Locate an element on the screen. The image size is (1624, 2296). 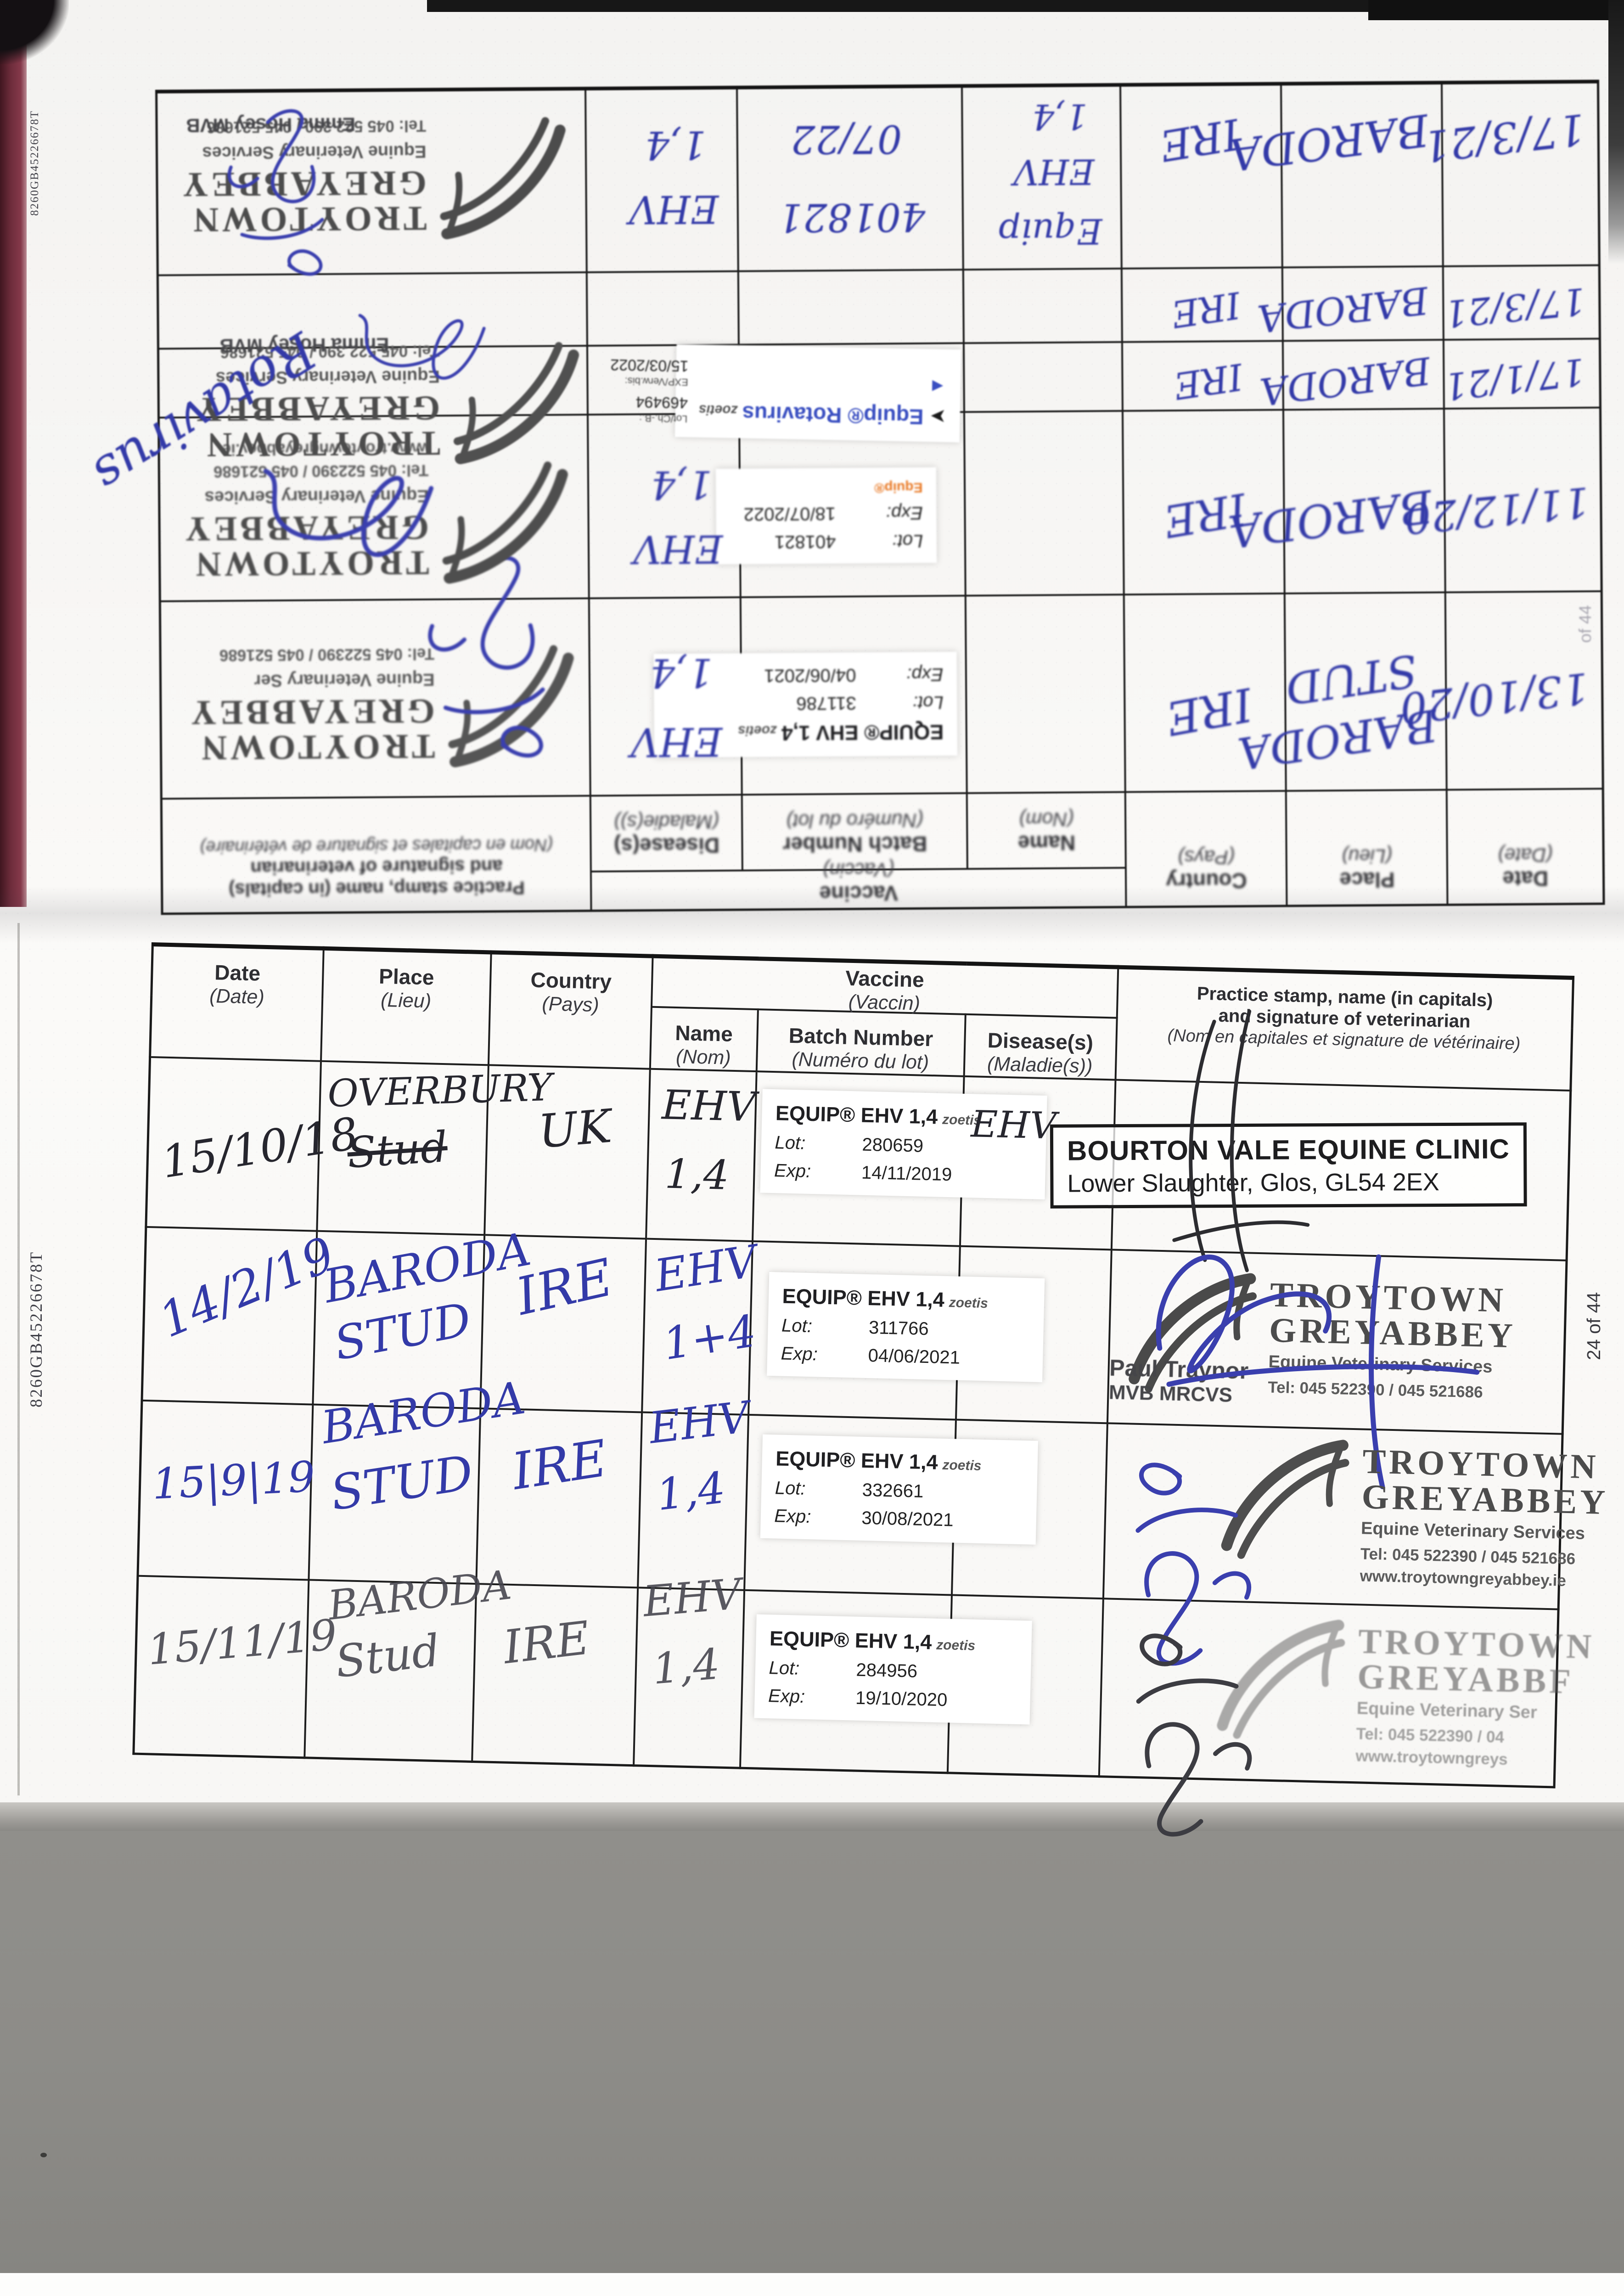
stamp-line: GREYABBEY is located at coordinates (1485, 1499).